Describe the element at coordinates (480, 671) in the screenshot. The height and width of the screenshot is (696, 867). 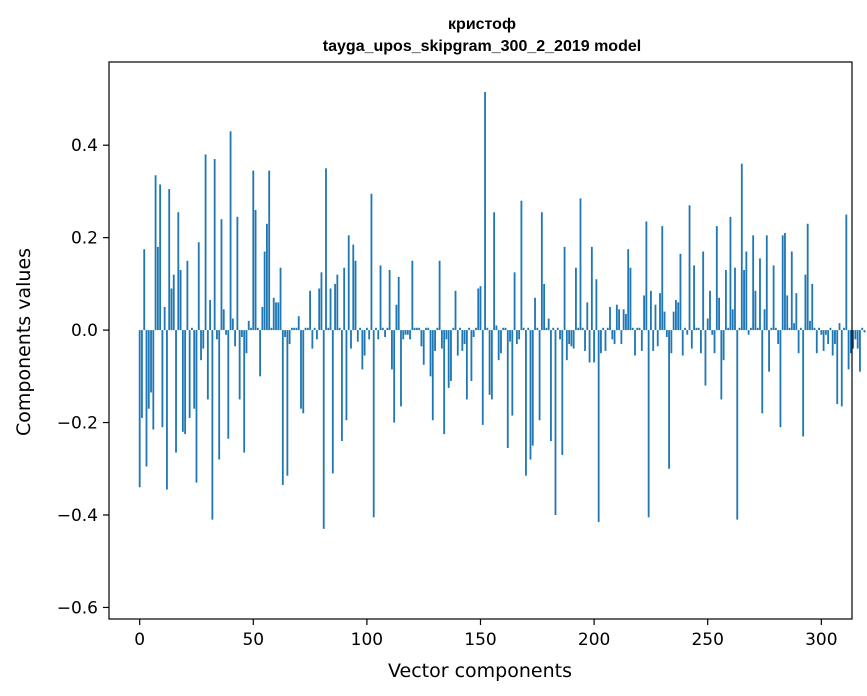
I see `x-axis-label: Vector components` at that location.